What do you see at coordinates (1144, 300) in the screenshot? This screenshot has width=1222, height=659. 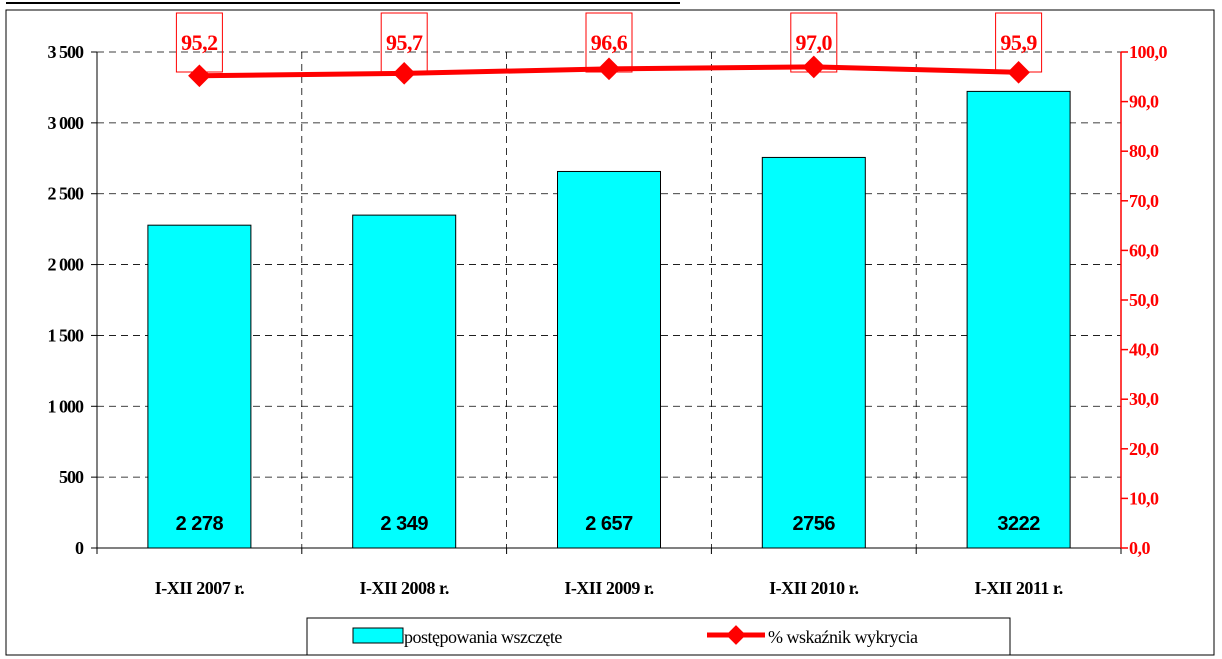 I see `y-tick-label-right: 50,0` at bounding box center [1144, 300].